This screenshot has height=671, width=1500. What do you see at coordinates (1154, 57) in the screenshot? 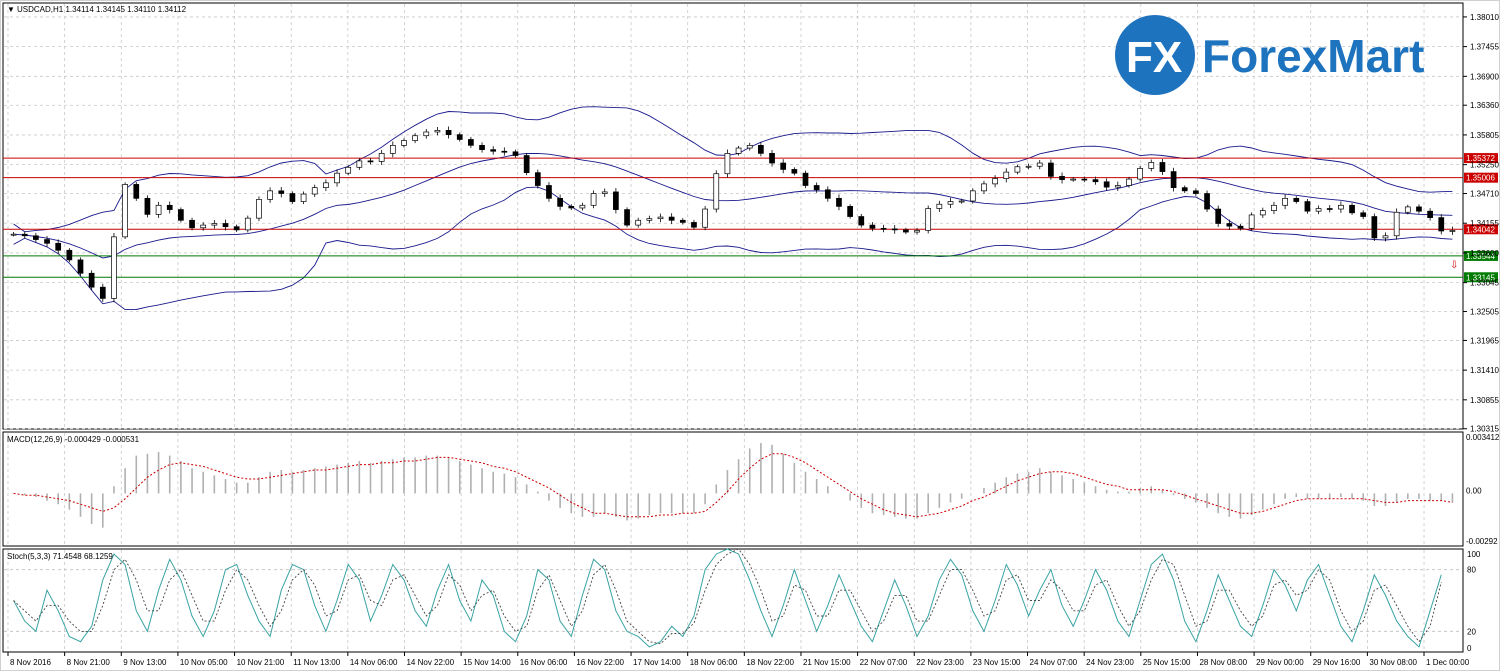
I see `logo-mark: FX` at bounding box center [1154, 57].